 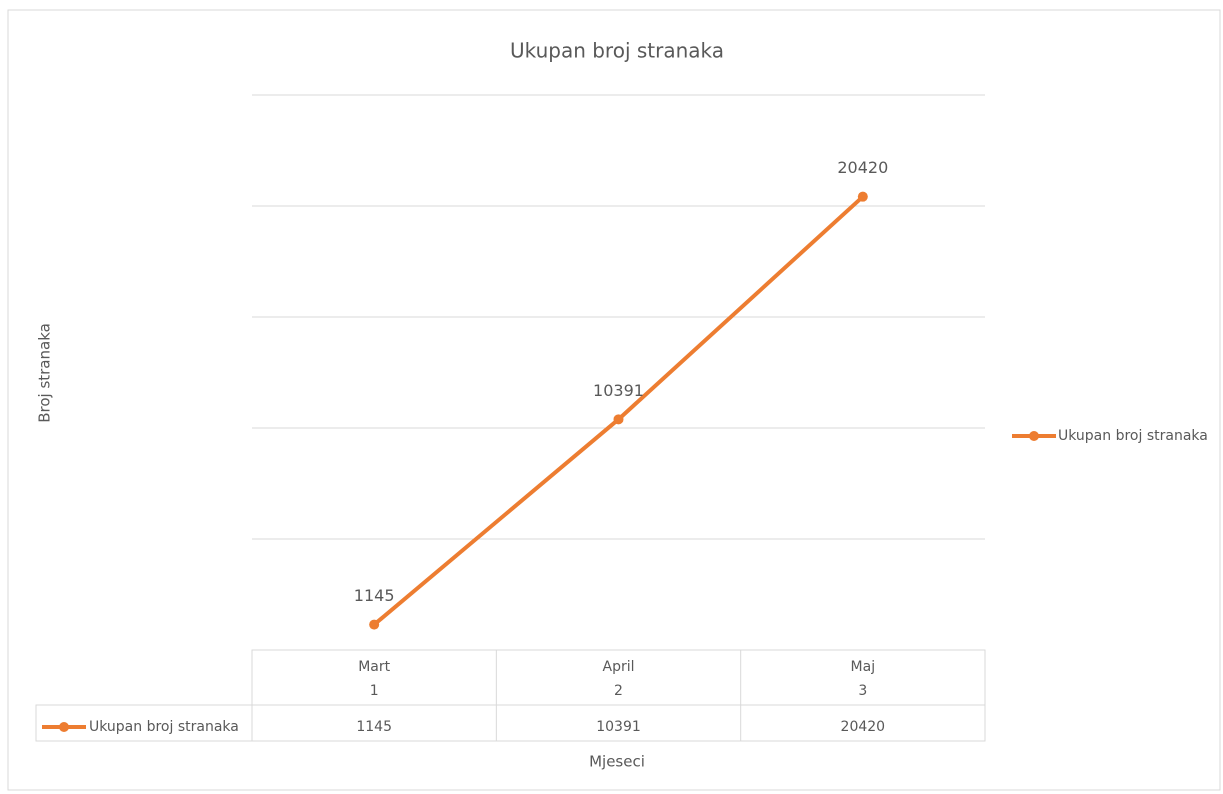 What do you see at coordinates (617, 762) in the screenshot?
I see `x-axis-title: Mjeseci` at bounding box center [617, 762].